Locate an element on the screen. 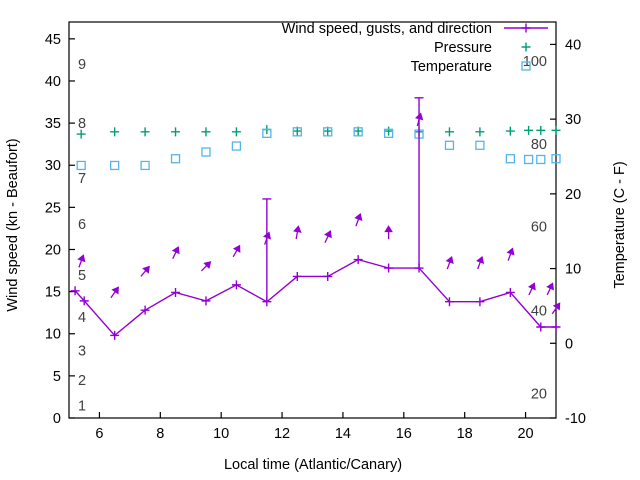 This screenshot has width=640, height=480. y2-axis-ticks: -10 0 10 20 30 40 is located at coordinates (568, 232).